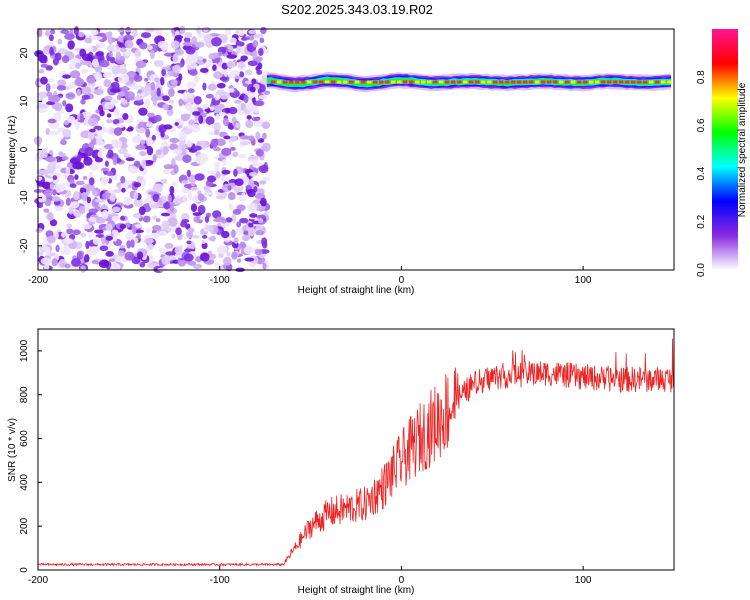 This screenshot has width=750, height=600. Describe the element at coordinates (24, 149) in the screenshot. I see `y-tick-label: 0` at that location.